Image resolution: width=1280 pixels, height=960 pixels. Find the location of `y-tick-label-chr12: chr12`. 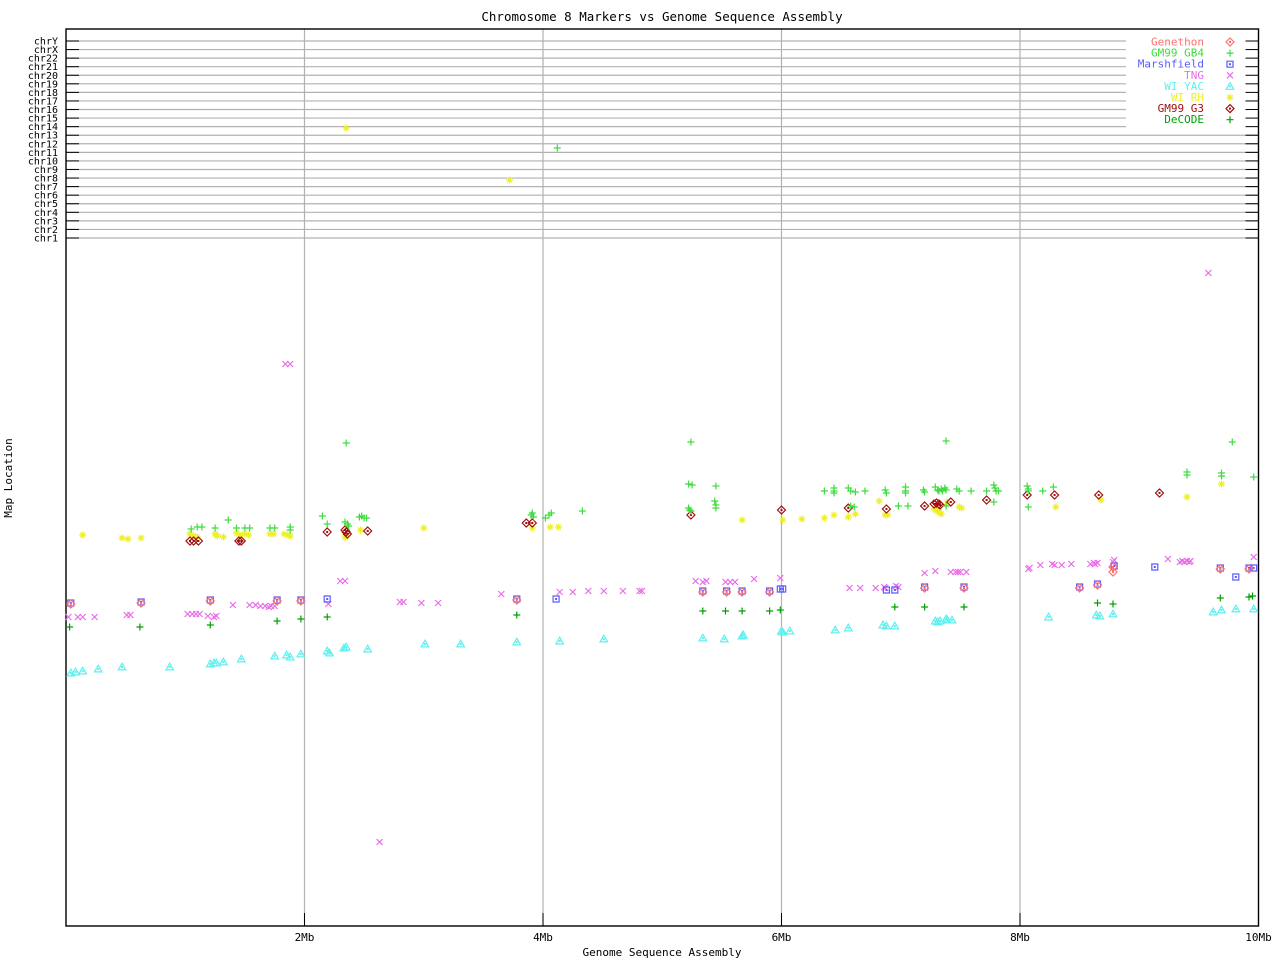

y-tick-label-chr12: chr12 is located at coordinates (43, 144).